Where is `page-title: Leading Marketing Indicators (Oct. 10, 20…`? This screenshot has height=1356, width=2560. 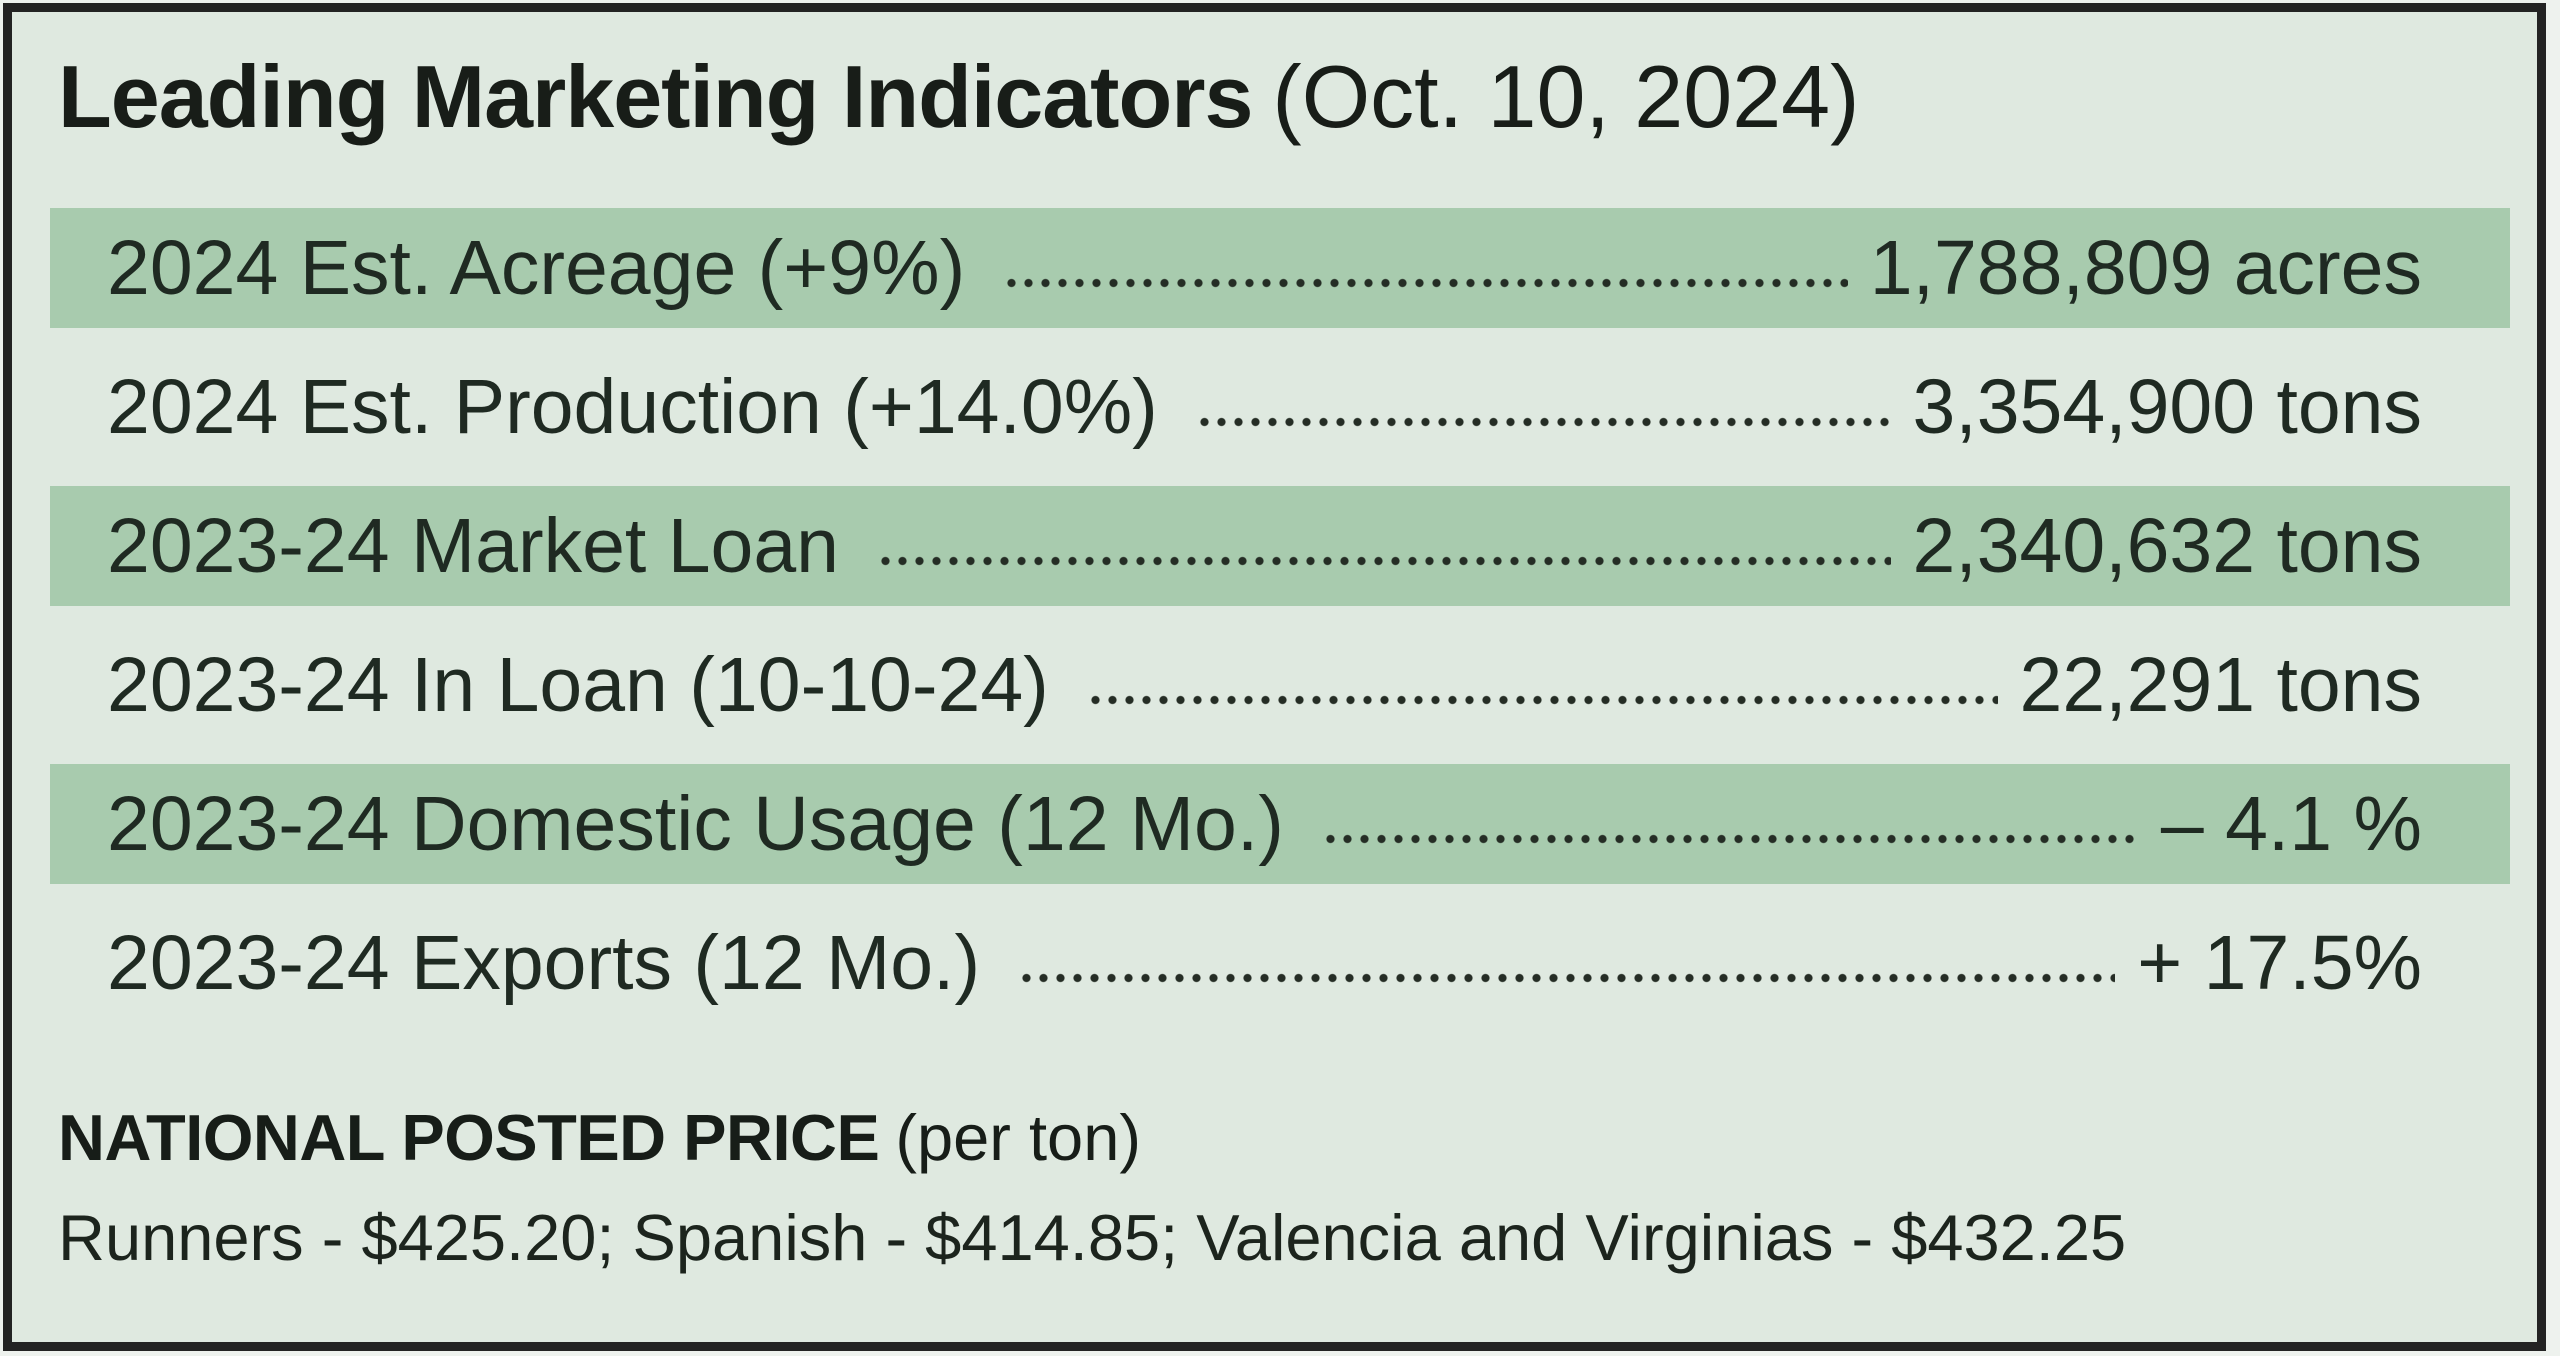
page-title: Leading Marketing Indicators (Oct. 10, 20… is located at coordinates (958, 96).